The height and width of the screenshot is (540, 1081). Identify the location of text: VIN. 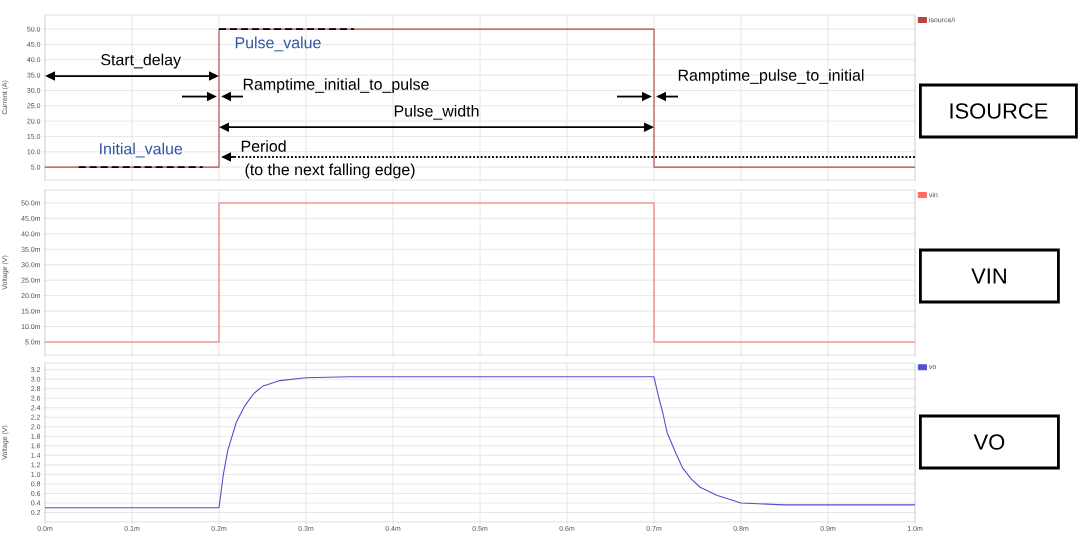
(988, 276).